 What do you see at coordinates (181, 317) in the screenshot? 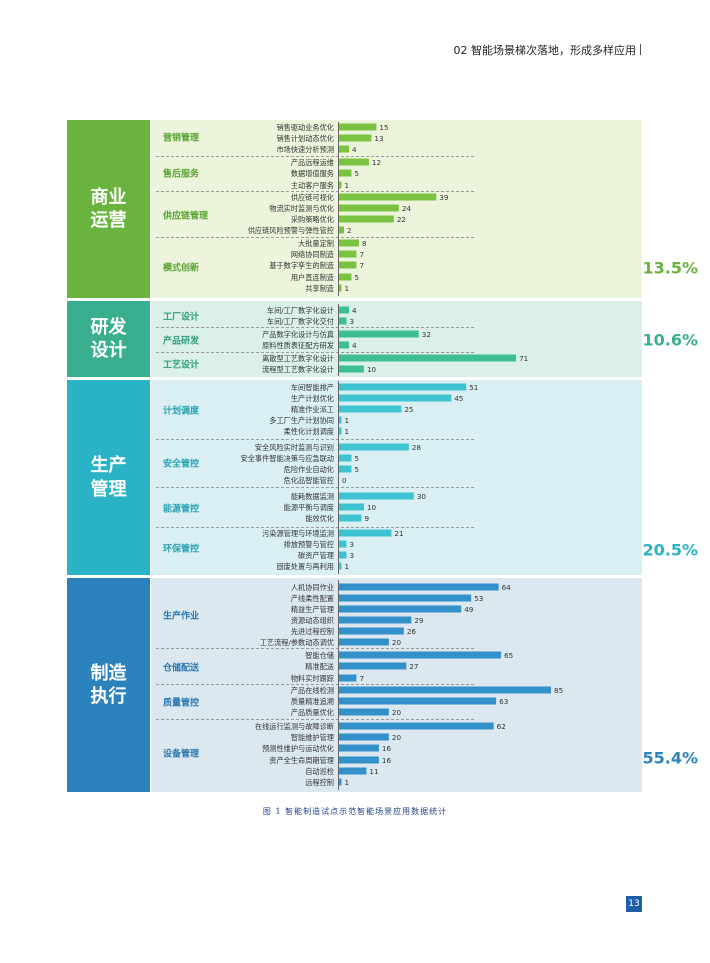
I see `category-factory: 工厂设计` at bounding box center [181, 317].